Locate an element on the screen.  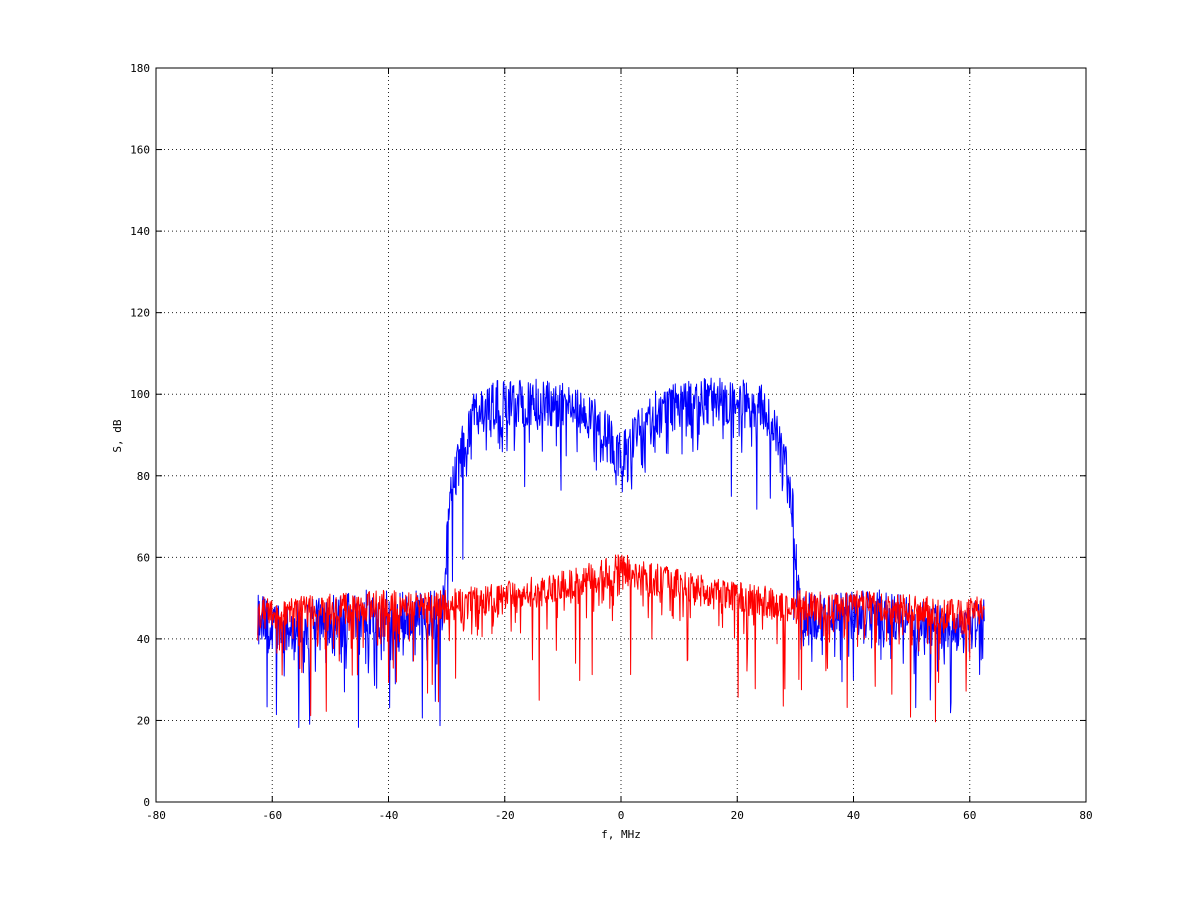
y-tick-label: 60 is located at coordinates (143, 557).